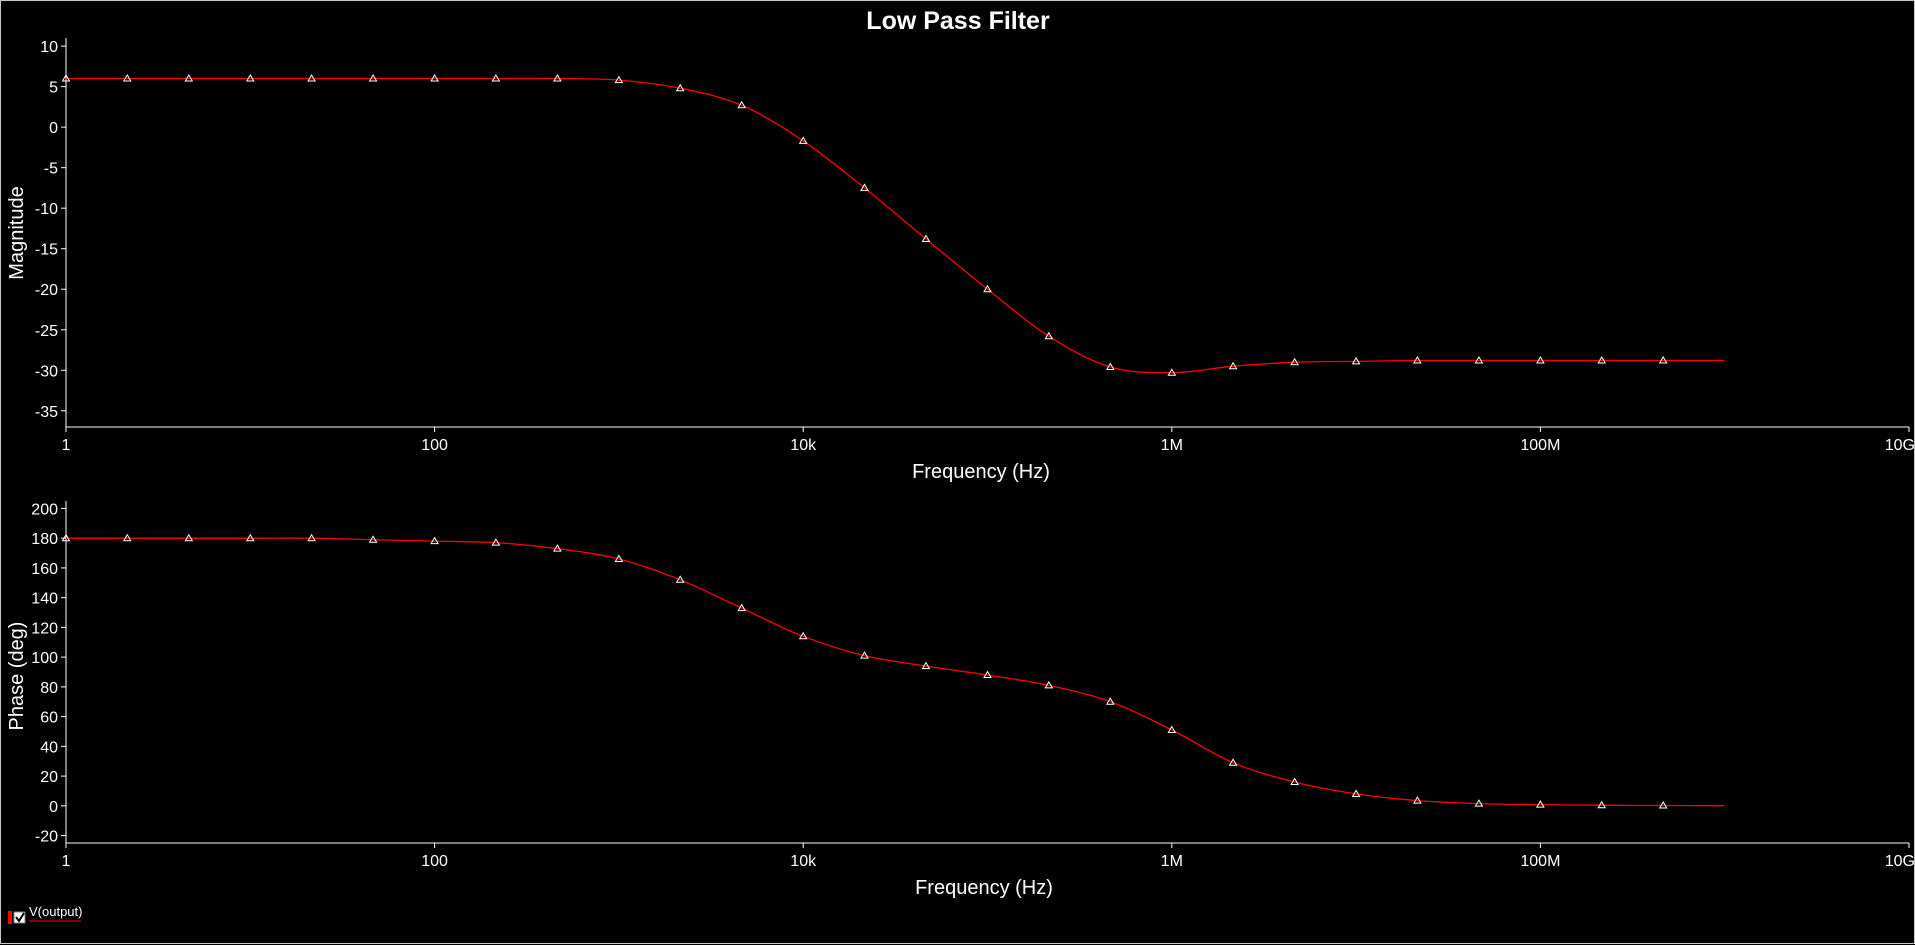 The height and width of the screenshot is (945, 1915). Describe the element at coordinates (1900, 861) in the screenshot. I see `phase-x-tick-label: 10G` at that location.